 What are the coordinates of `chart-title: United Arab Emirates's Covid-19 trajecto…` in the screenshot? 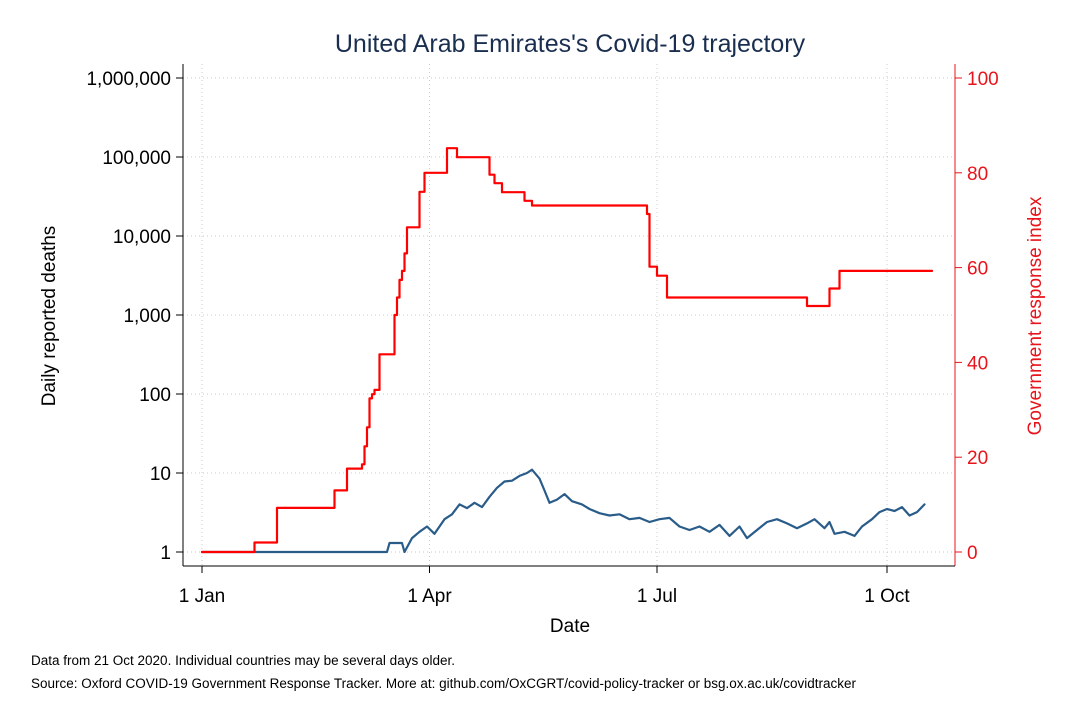 It's located at (570, 44).